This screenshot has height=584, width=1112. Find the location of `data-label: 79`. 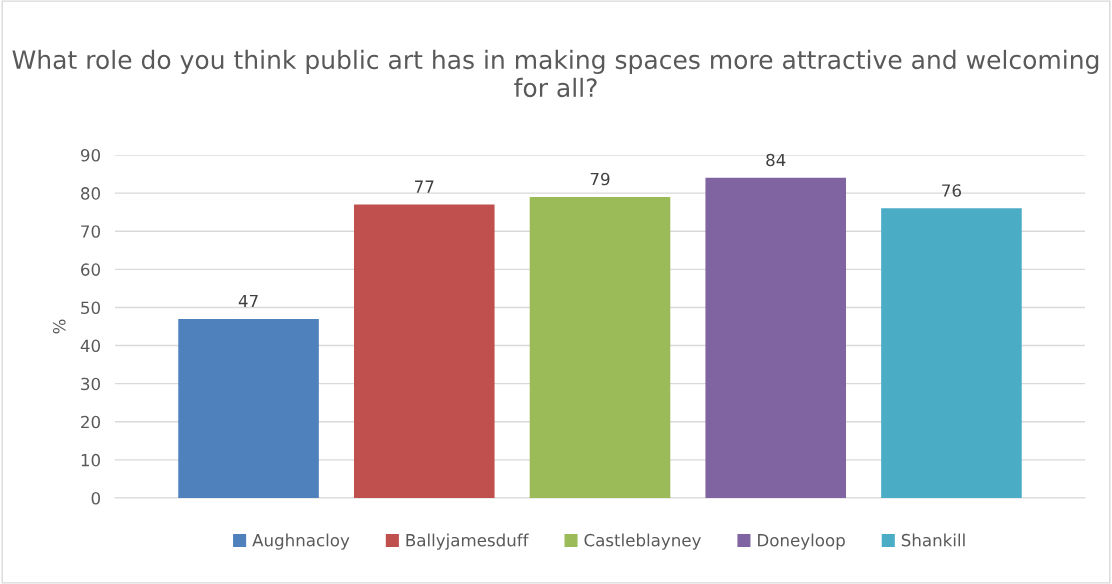

data-label: 79 is located at coordinates (600, 179).